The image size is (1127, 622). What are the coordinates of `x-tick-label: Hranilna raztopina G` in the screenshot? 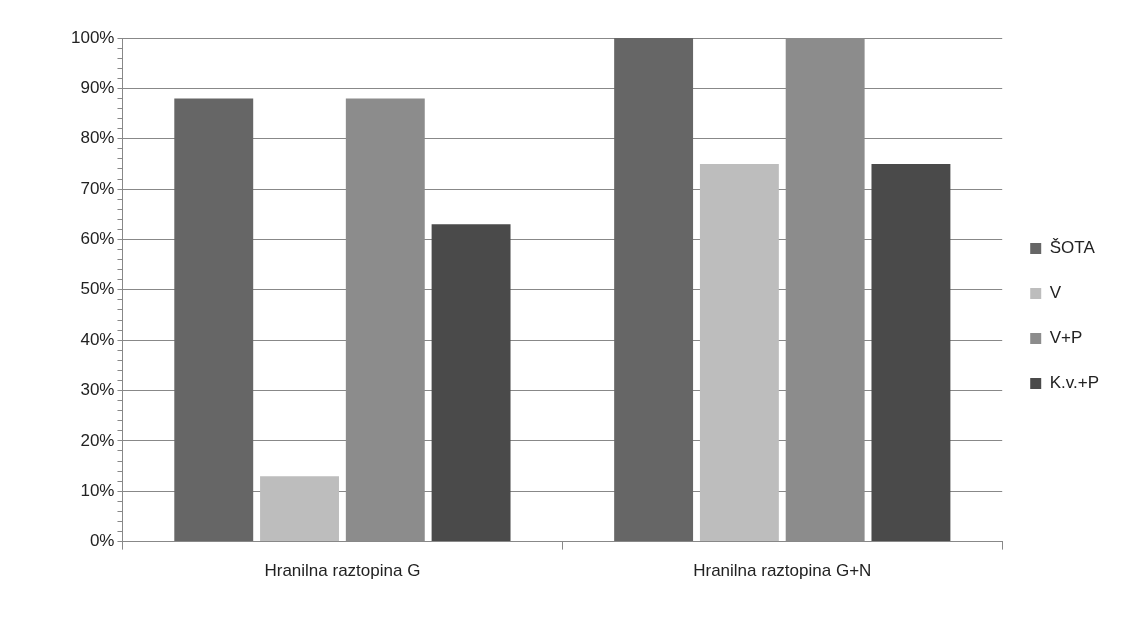 It's located at (342, 571).